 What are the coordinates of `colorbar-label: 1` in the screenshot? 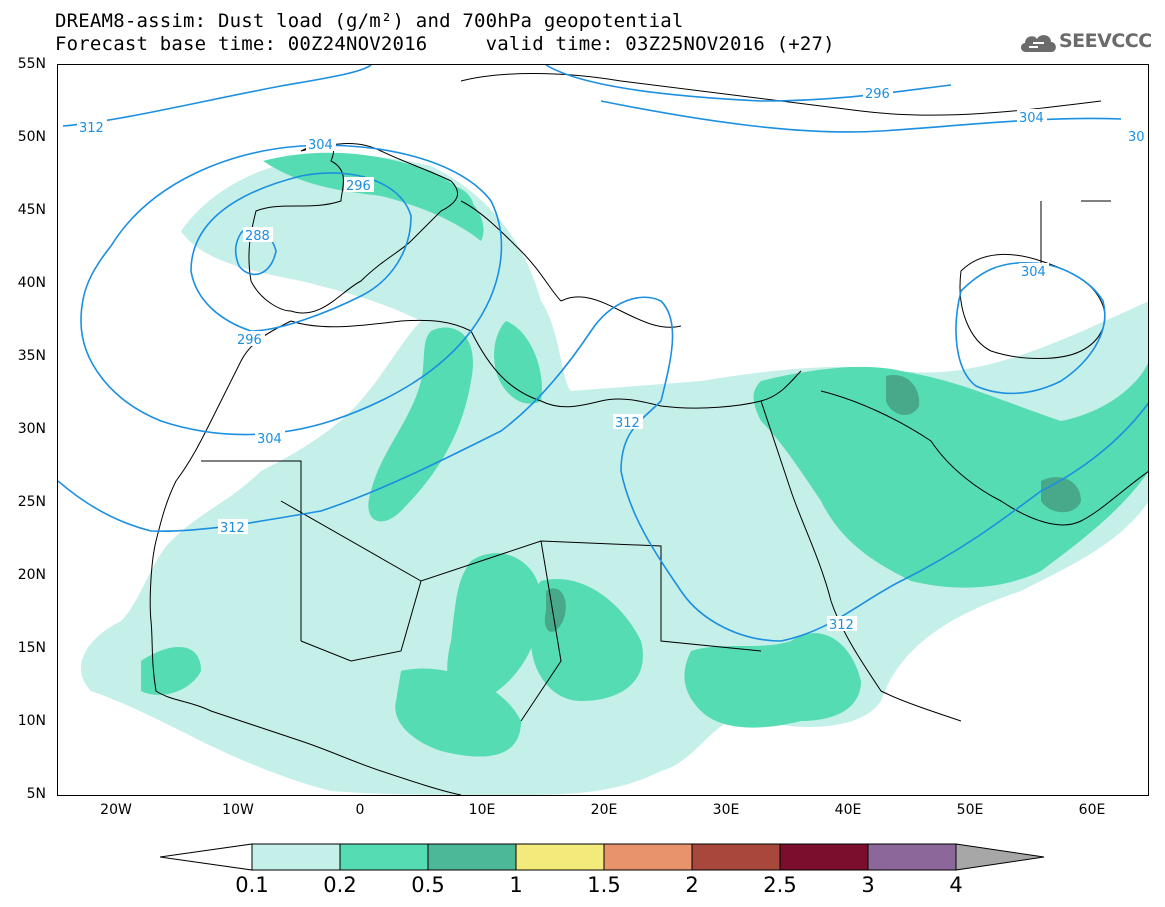 It's located at (516, 885).